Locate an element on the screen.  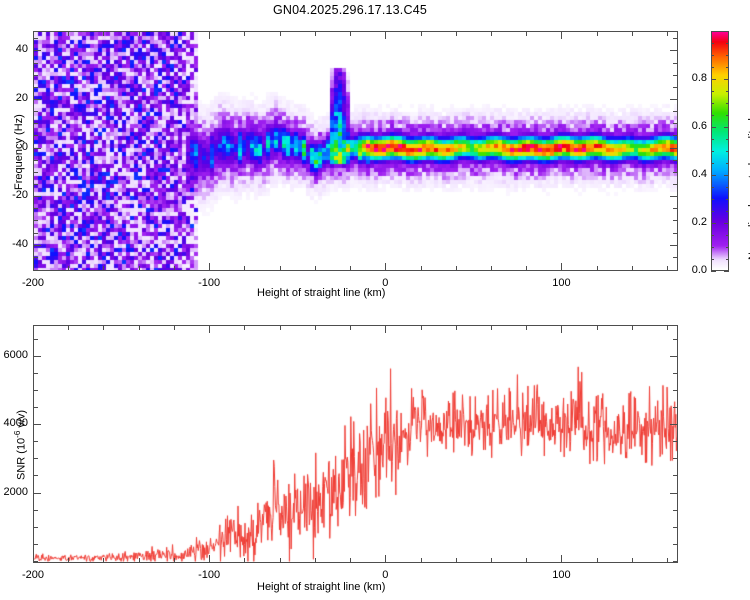
axis-tick-label: 0.6 is located at coordinates (699, 126).